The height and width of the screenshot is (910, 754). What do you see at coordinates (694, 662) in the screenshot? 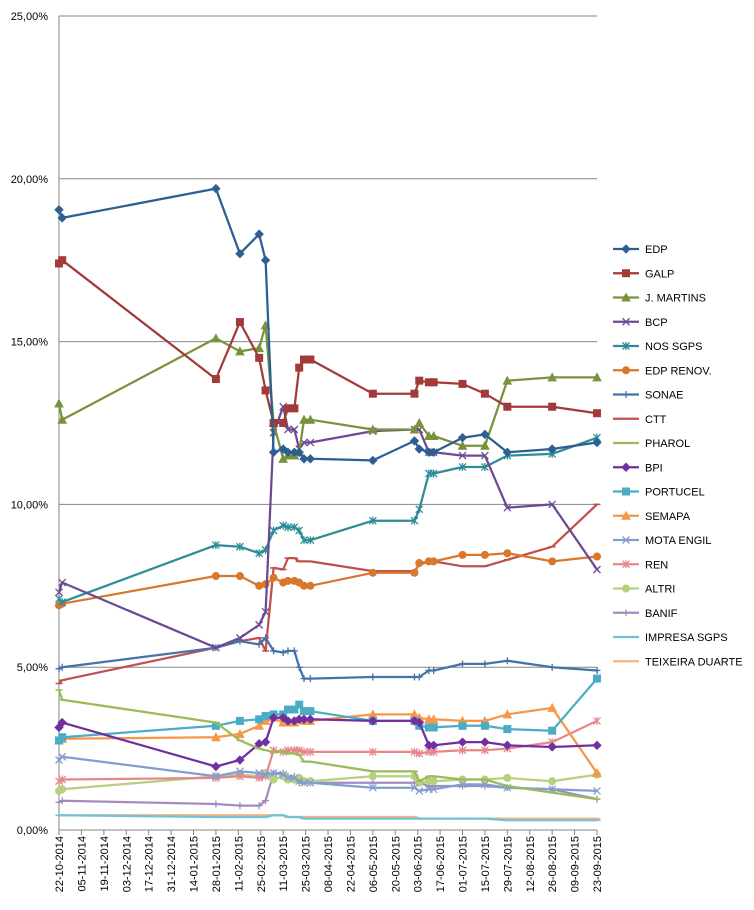
I see `legend-label: TEIXEIRA DUARTE` at bounding box center [694, 662].